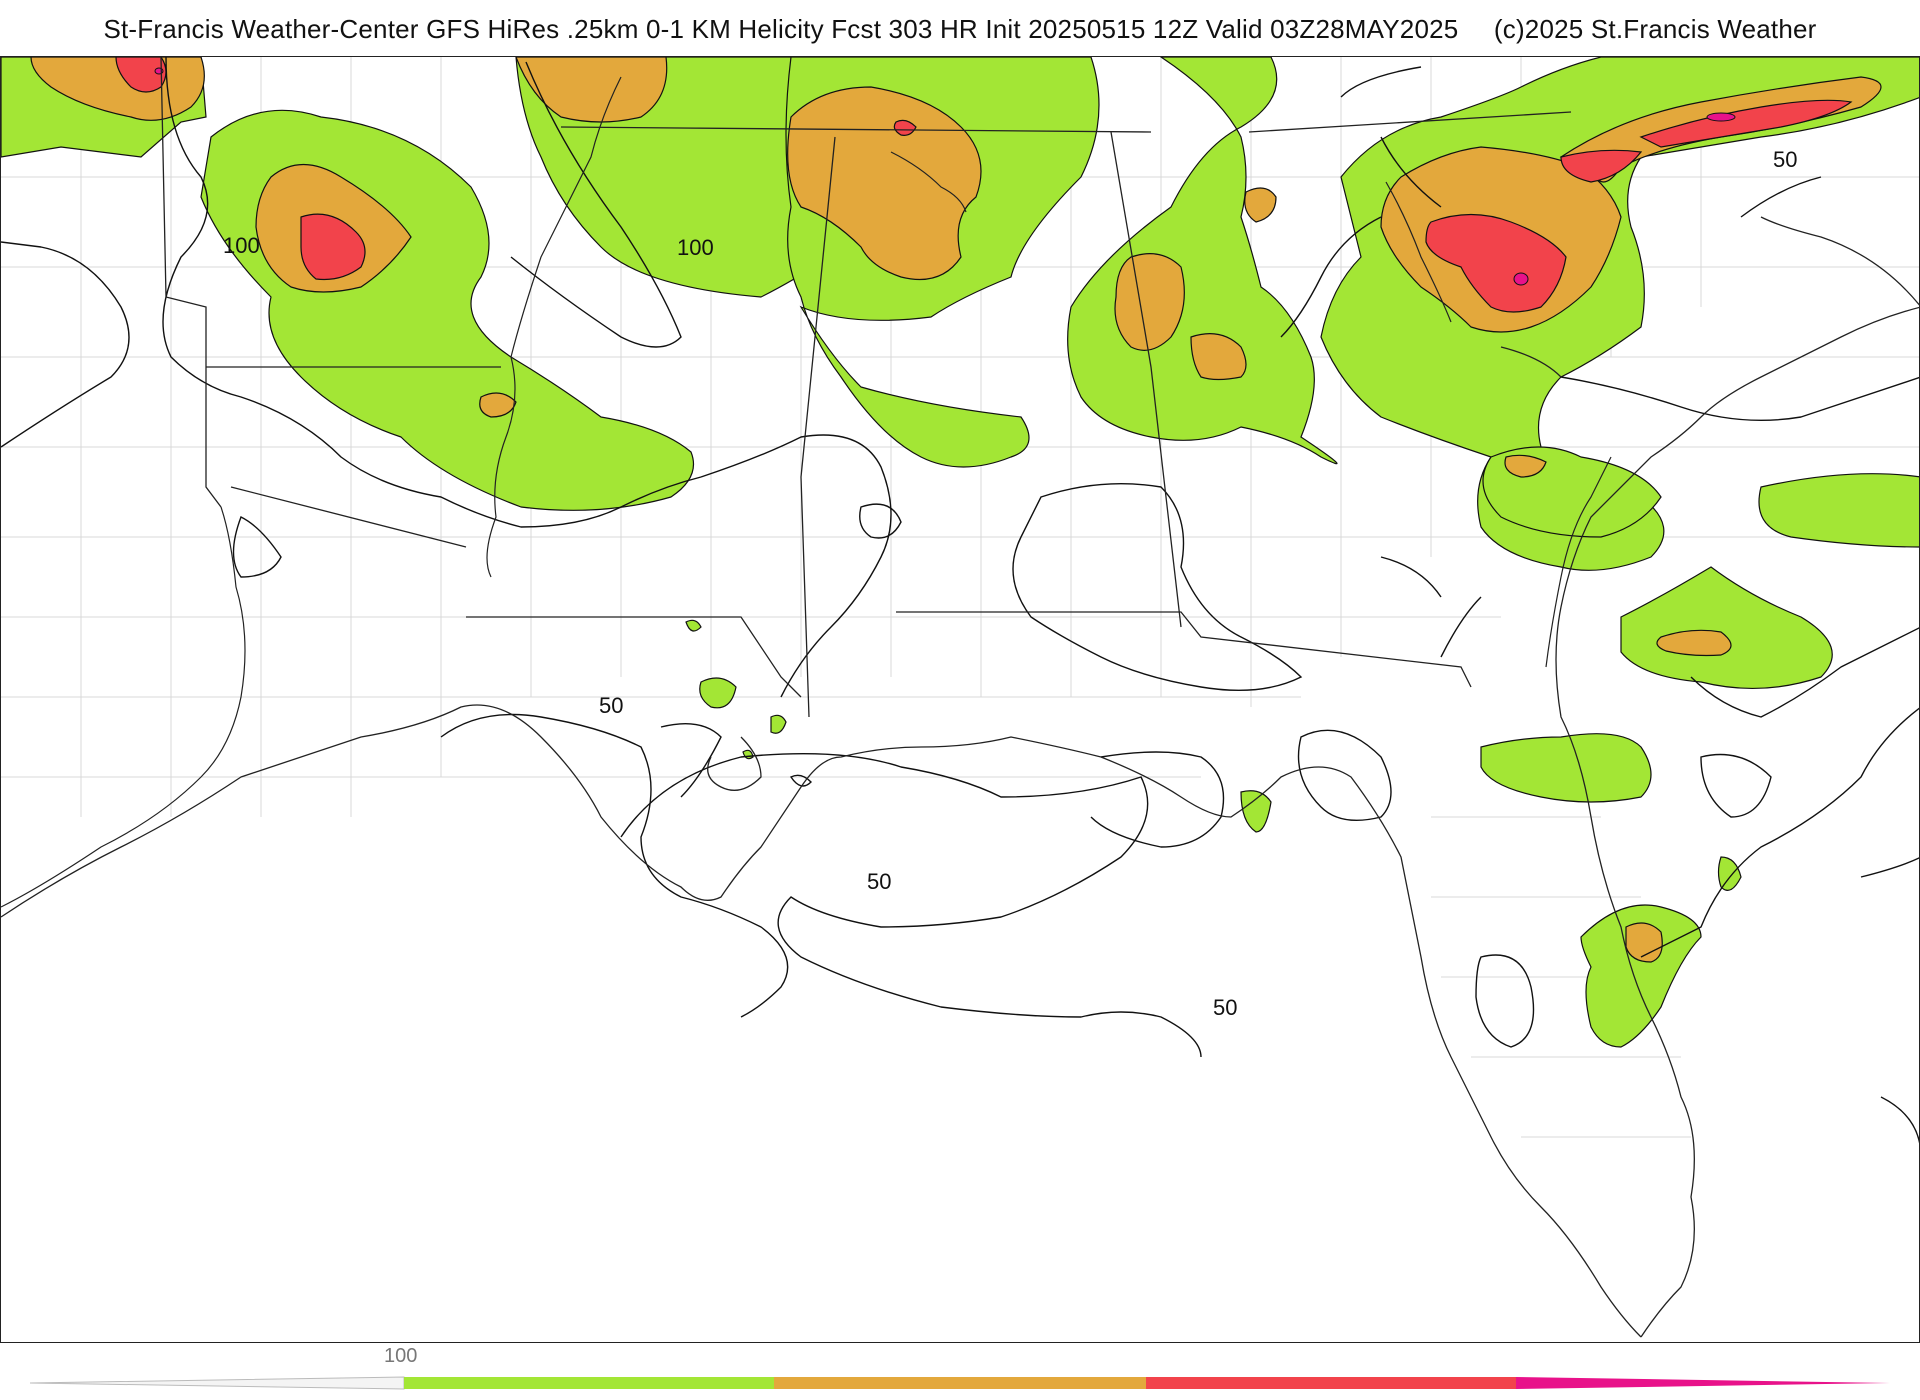 This screenshot has height=1400, width=1920. What do you see at coordinates (1703, 1383) in the screenshot?
I see `colorbar-high-triangle` at bounding box center [1703, 1383].